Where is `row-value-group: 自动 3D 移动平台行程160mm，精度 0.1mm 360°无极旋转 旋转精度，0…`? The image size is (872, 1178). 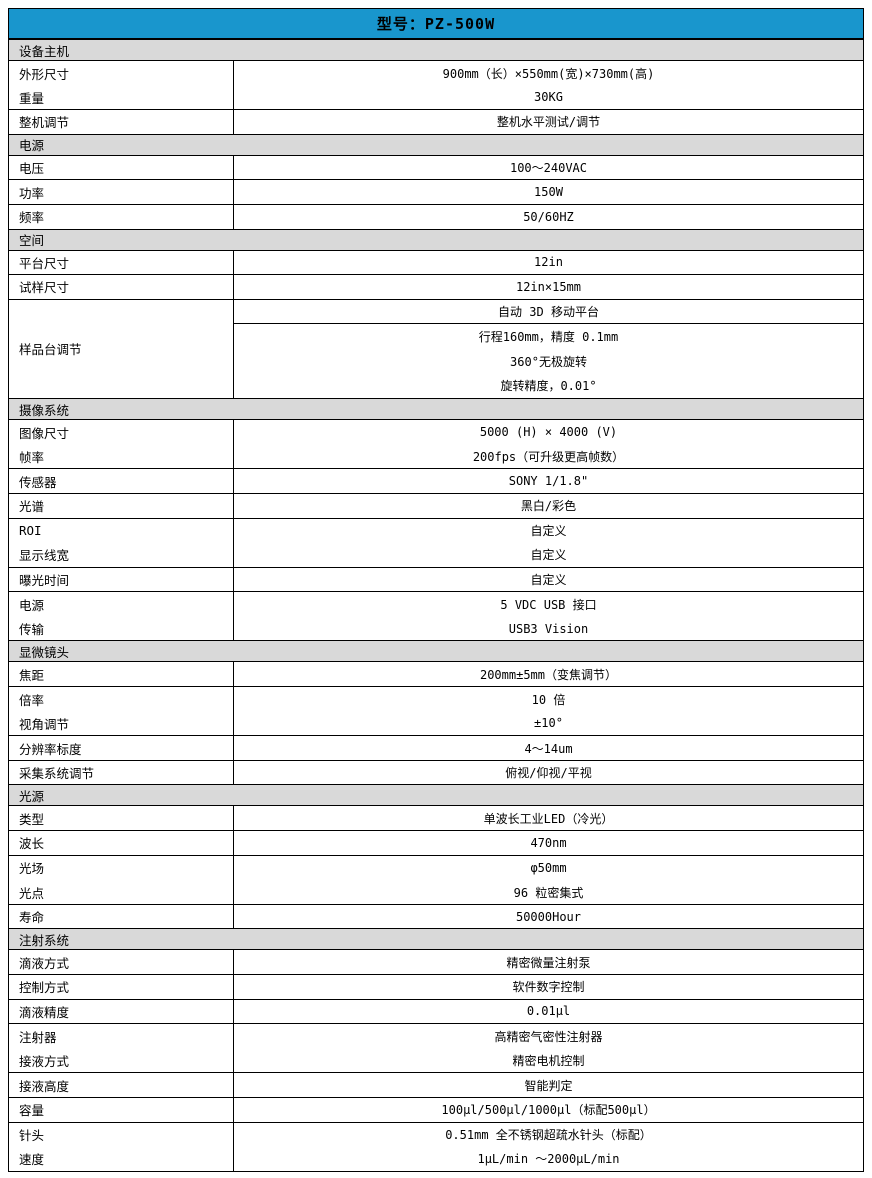
row-value-group: 自动 3D 移动平台行程160mm，精度 0.1mm 360°无极旋转 旋转精度，0… is located at coordinates (548, 349).